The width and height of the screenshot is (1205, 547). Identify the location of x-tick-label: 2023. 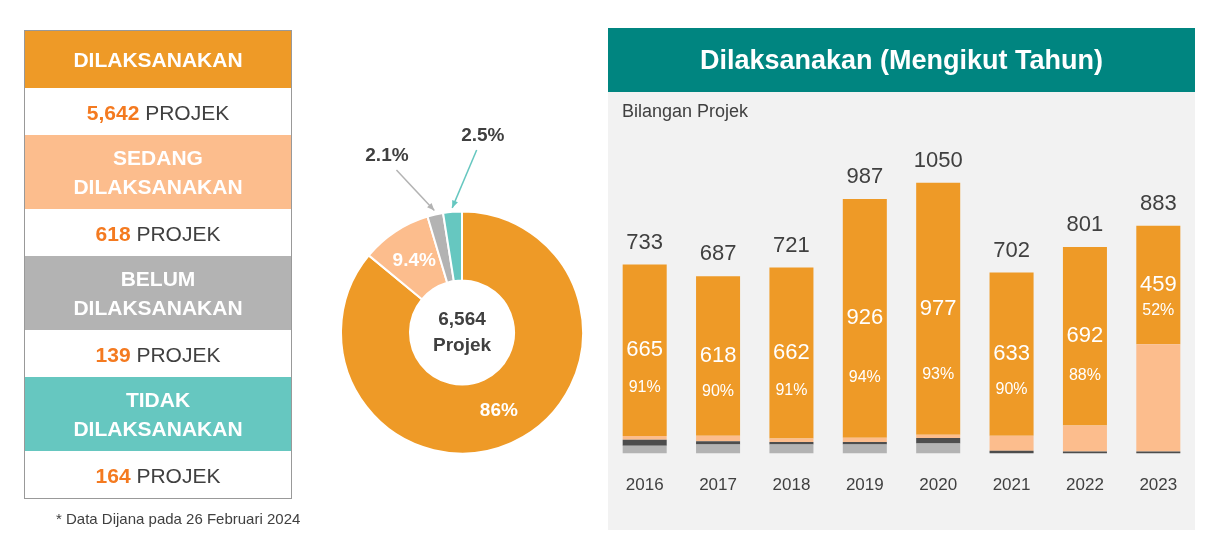
(1158, 485).